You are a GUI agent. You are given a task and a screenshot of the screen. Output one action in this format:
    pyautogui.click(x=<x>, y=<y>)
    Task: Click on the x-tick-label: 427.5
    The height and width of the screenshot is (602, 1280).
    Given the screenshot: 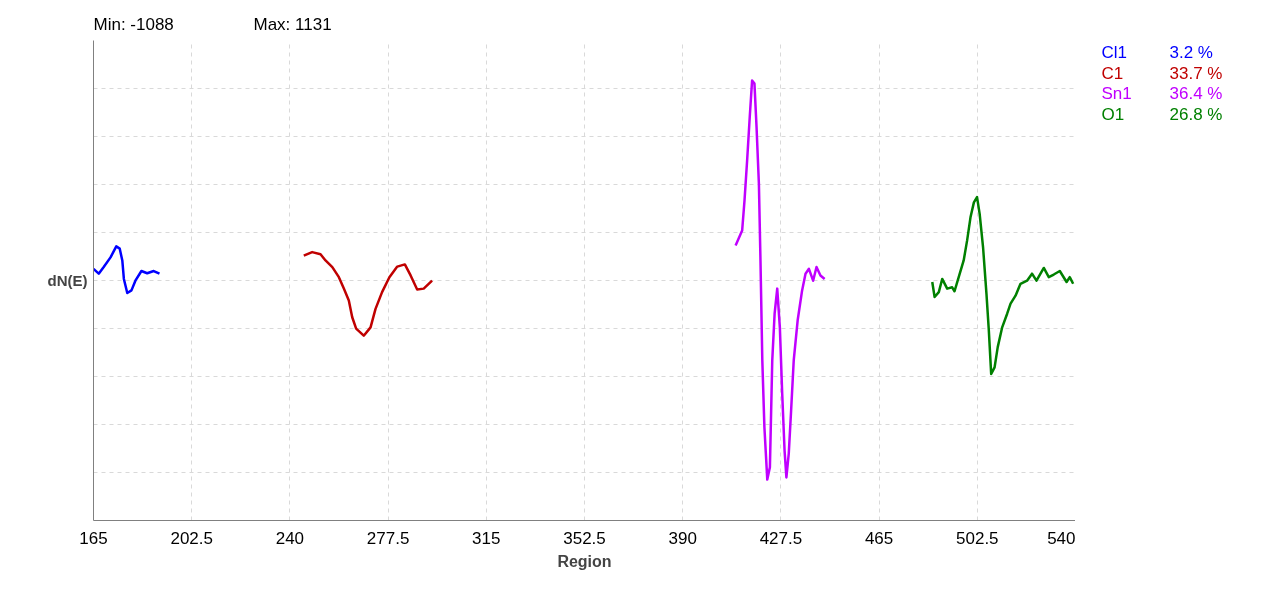 What is the action you would take?
    pyautogui.click(x=781, y=538)
    